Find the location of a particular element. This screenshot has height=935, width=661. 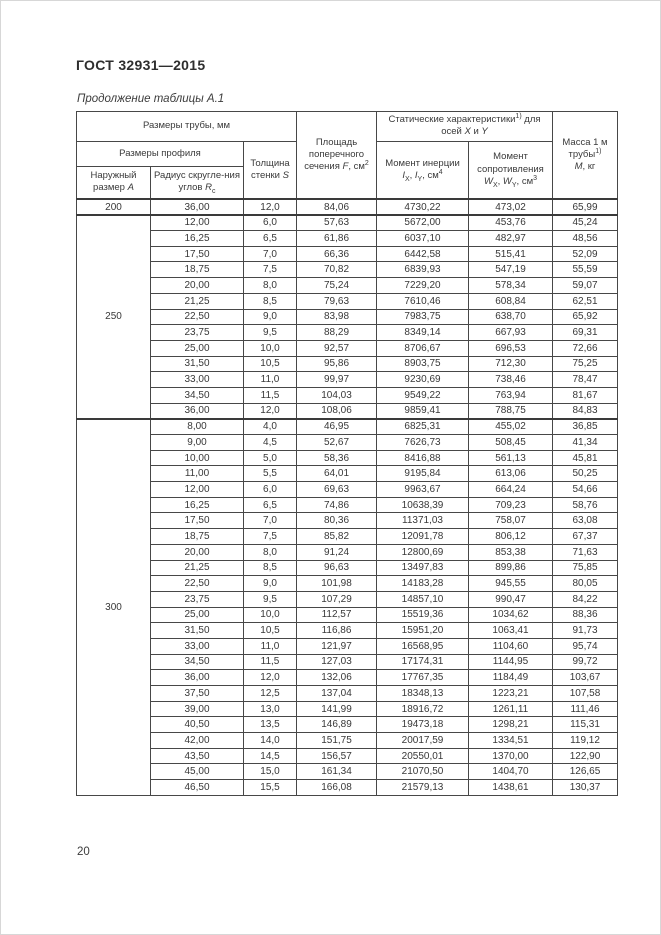

value-cell: 16568,95 is located at coordinates (422, 646).